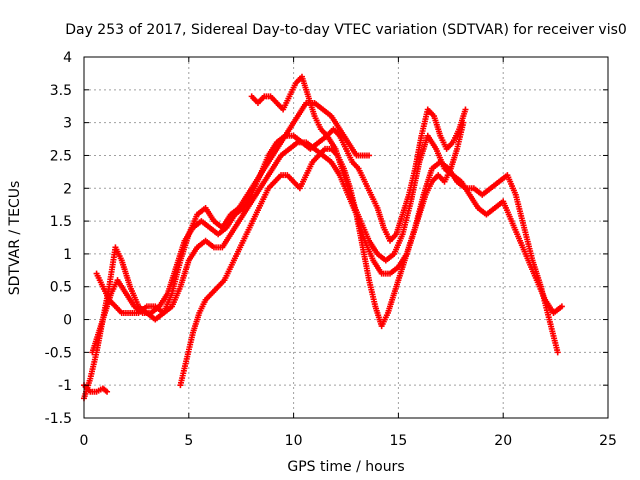 This screenshot has width=640, height=480. What do you see at coordinates (61, 222) in the screenshot?
I see `y-tick-label: 1.5` at bounding box center [61, 222].